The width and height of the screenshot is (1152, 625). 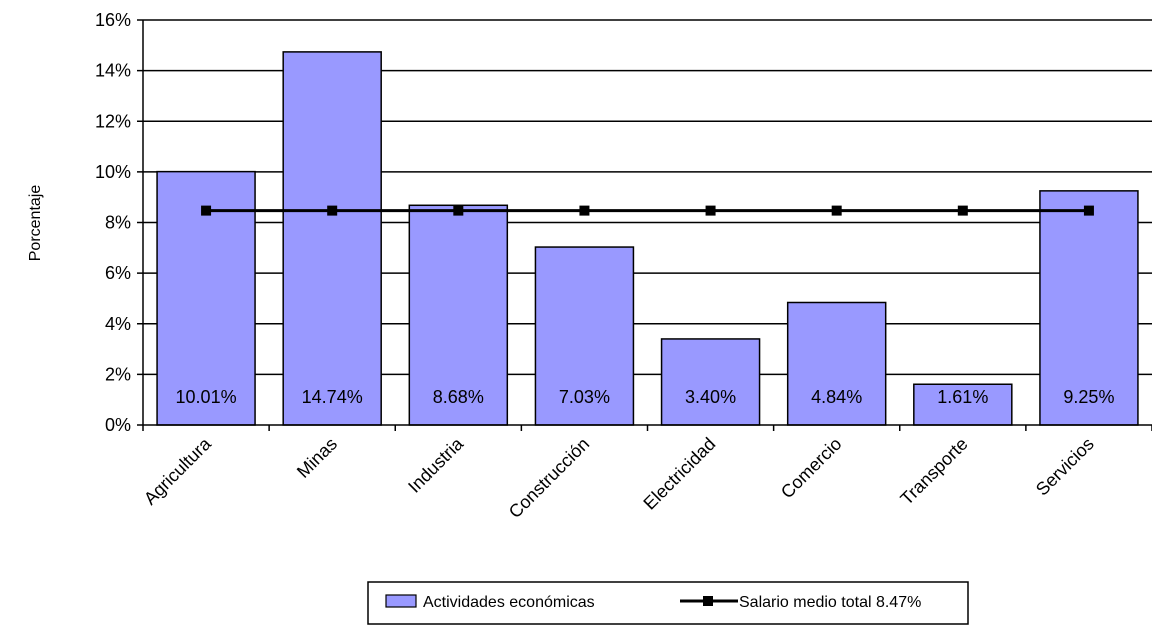 What do you see at coordinates (113, 20) in the screenshot?
I see `y-tick-label: 16%` at bounding box center [113, 20].